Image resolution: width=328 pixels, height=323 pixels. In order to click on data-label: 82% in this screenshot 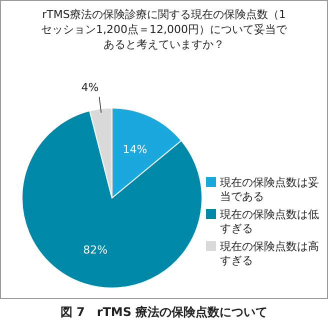, I will do `click(95, 249)`.